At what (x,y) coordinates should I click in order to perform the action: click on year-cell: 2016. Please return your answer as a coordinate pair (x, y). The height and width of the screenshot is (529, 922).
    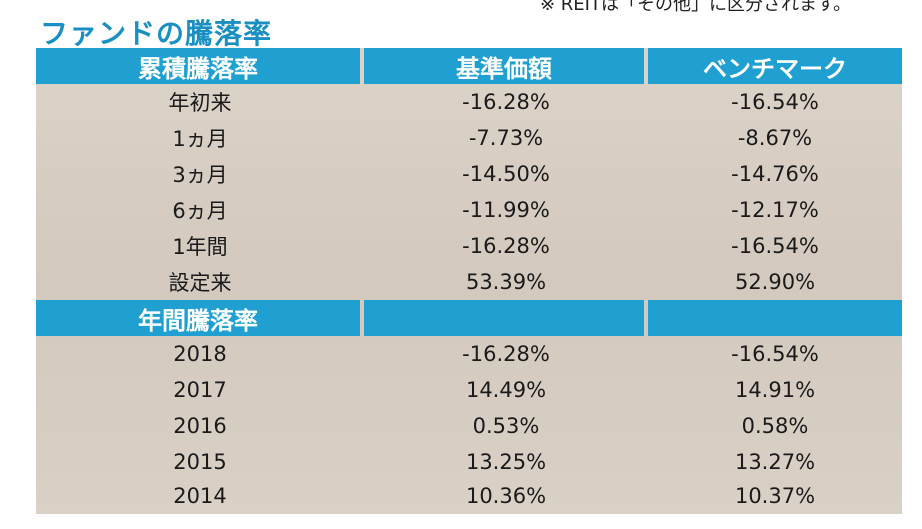
    Looking at the image, I should click on (200, 426).